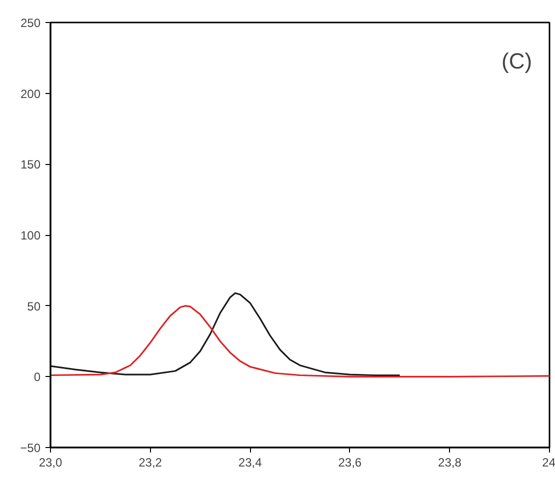  What do you see at coordinates (350, 463) in the screenshot?
I see `x-tick-label: 23,6` at bounding box center [350, 463].